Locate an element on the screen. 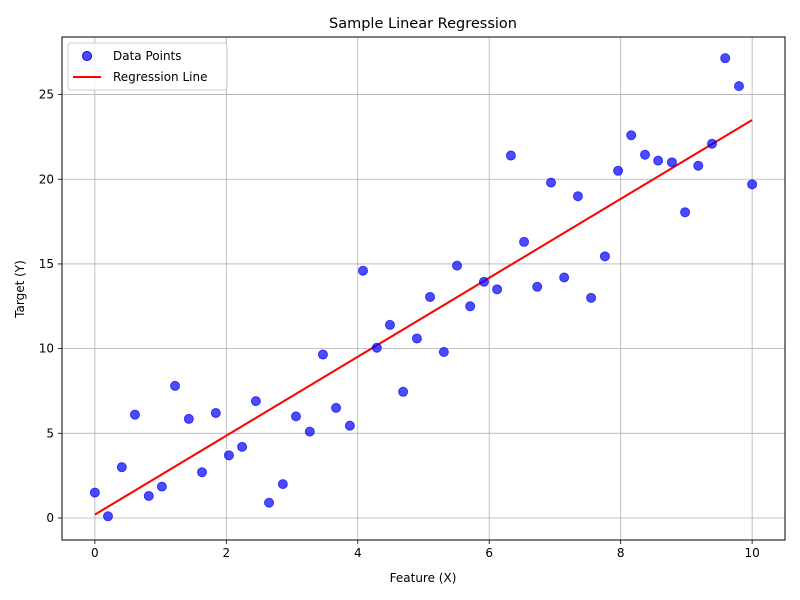 The image size is (800, 600). legend-label-regression-line: Regression Line is located at coordinates (160, 77).